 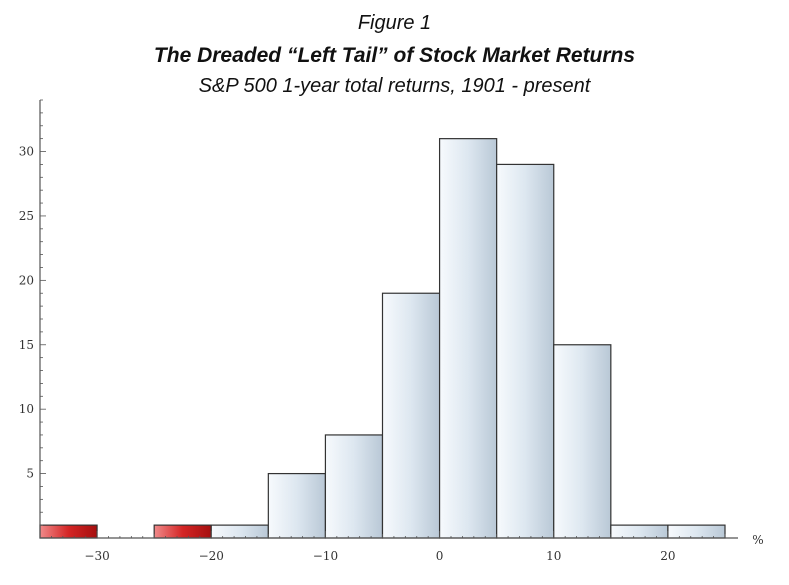 What do you see at coordinates (667, 556) in the screenshot?
I see `x-tick-label: 20` at bounding box center [667, 556].